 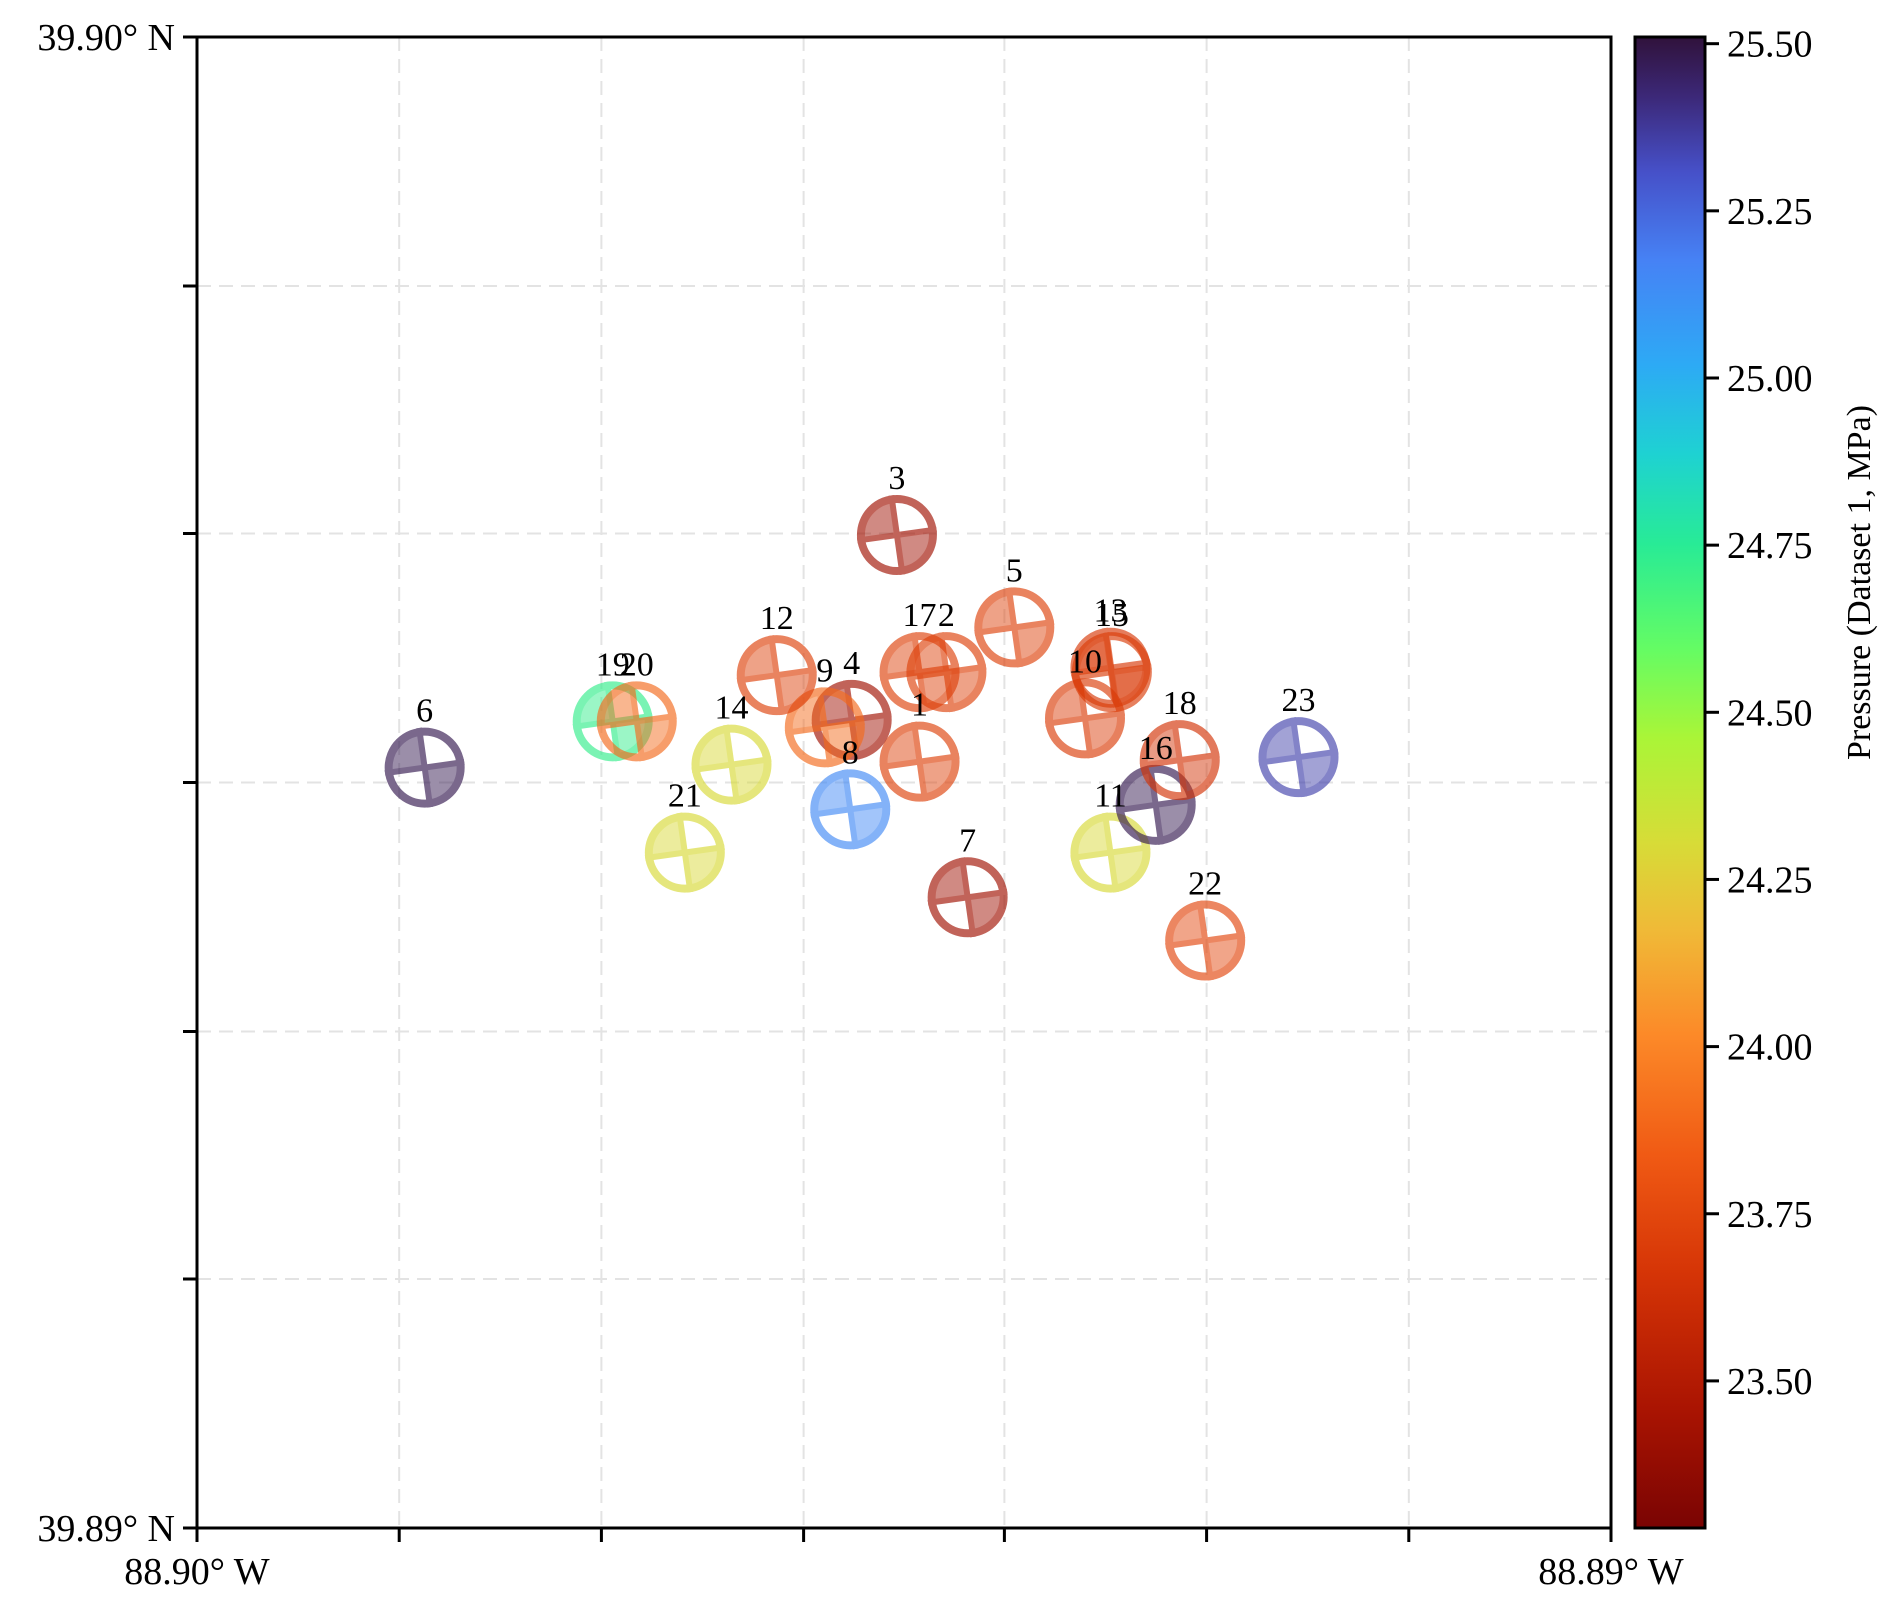 What do you see at coordinates (1299, 700) in the screenshot?
I see `point-label: 23` at bounding box center [1299, 700].